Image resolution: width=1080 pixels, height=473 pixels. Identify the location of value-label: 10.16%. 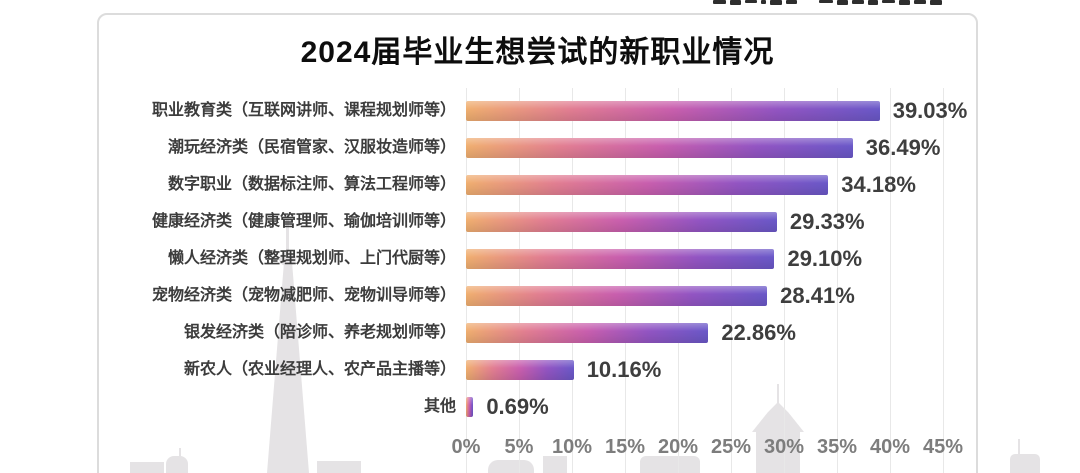
(624, 369).